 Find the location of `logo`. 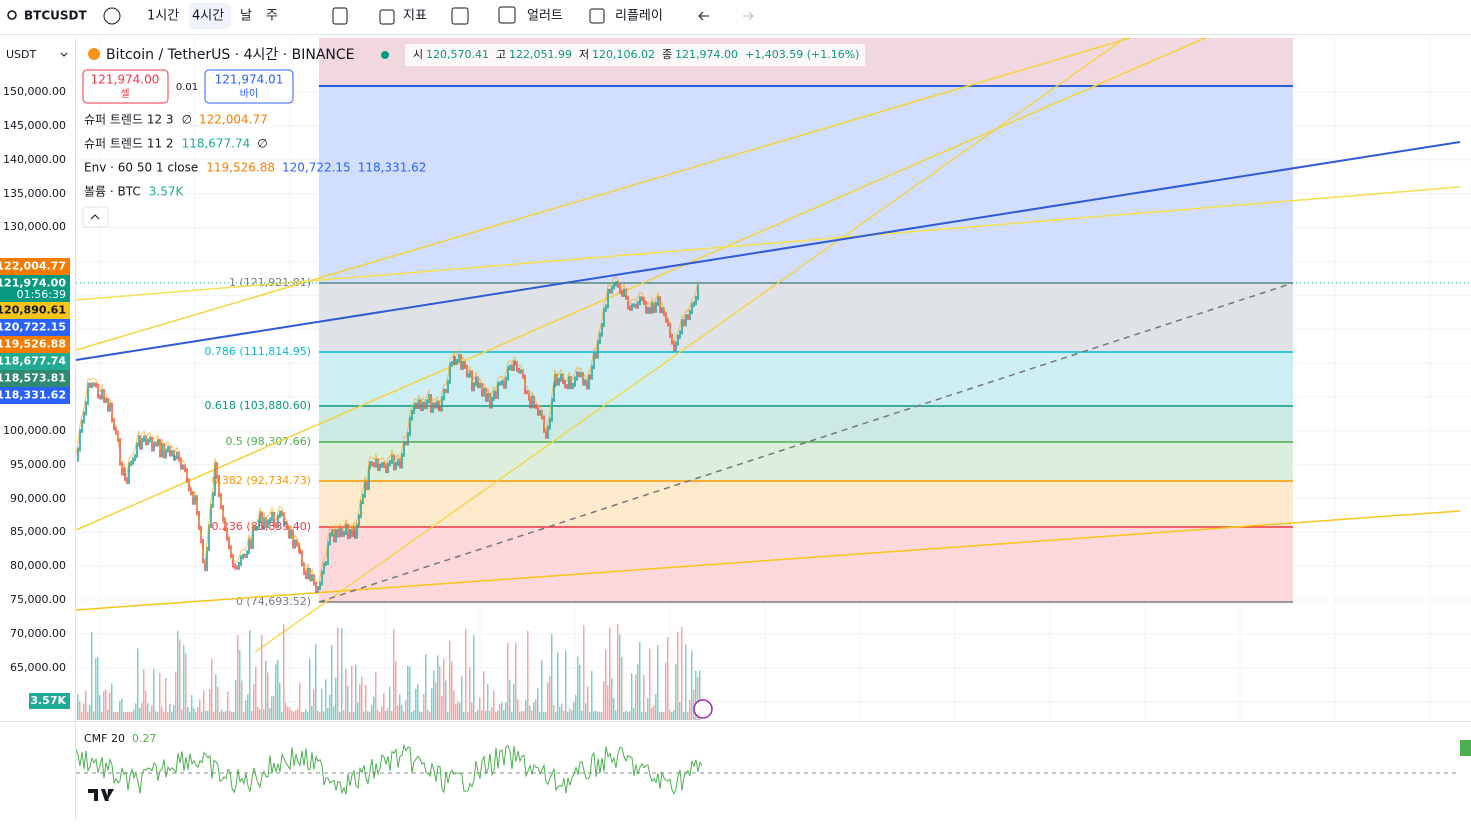

logo is located at coordinates (101, 795).